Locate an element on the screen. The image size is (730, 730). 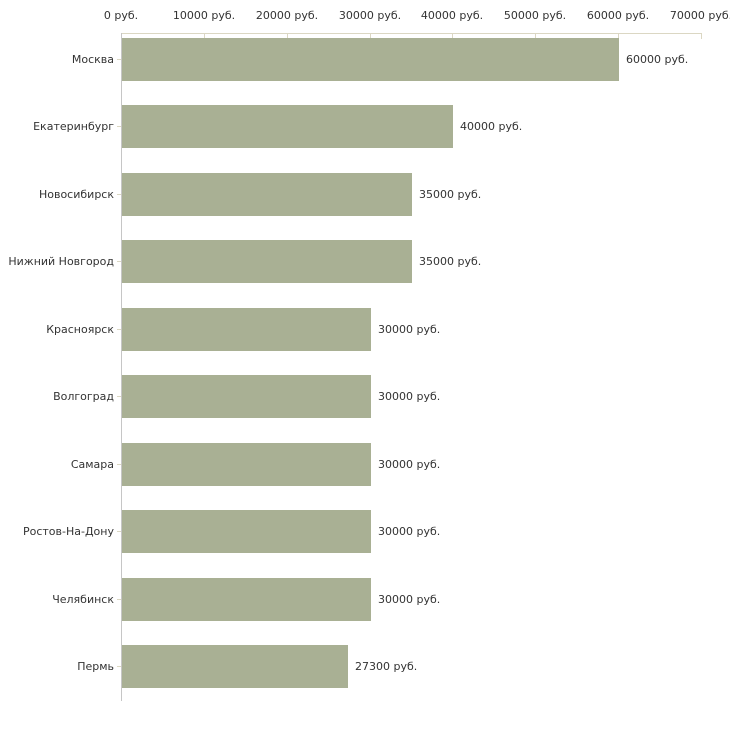
x-tick-label: 20000 руб. is located at coordinates (287, 15).